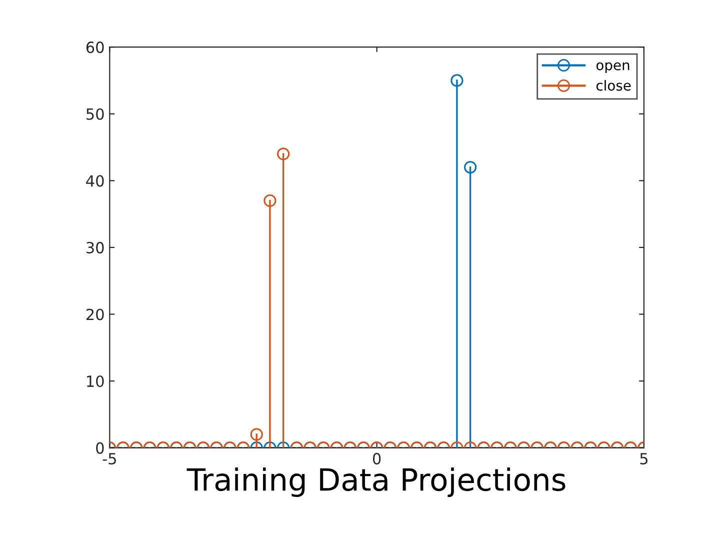 The image size is (703, 535). What do you see at coordinates (95, 114) in the screenshot?
I see `y-tick-label: 50` at bounding box center [95, 114].